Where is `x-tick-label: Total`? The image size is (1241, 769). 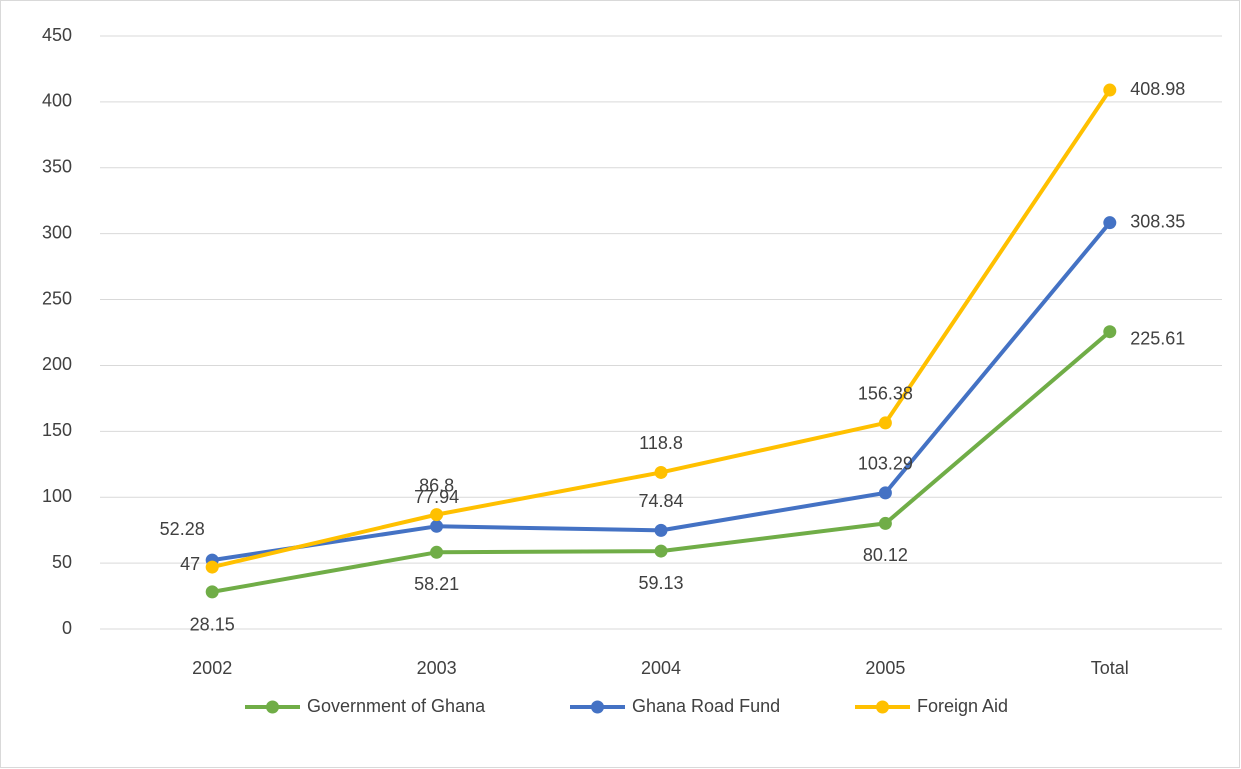 x-tick-label: Total is located at coordinates (1110, 668).